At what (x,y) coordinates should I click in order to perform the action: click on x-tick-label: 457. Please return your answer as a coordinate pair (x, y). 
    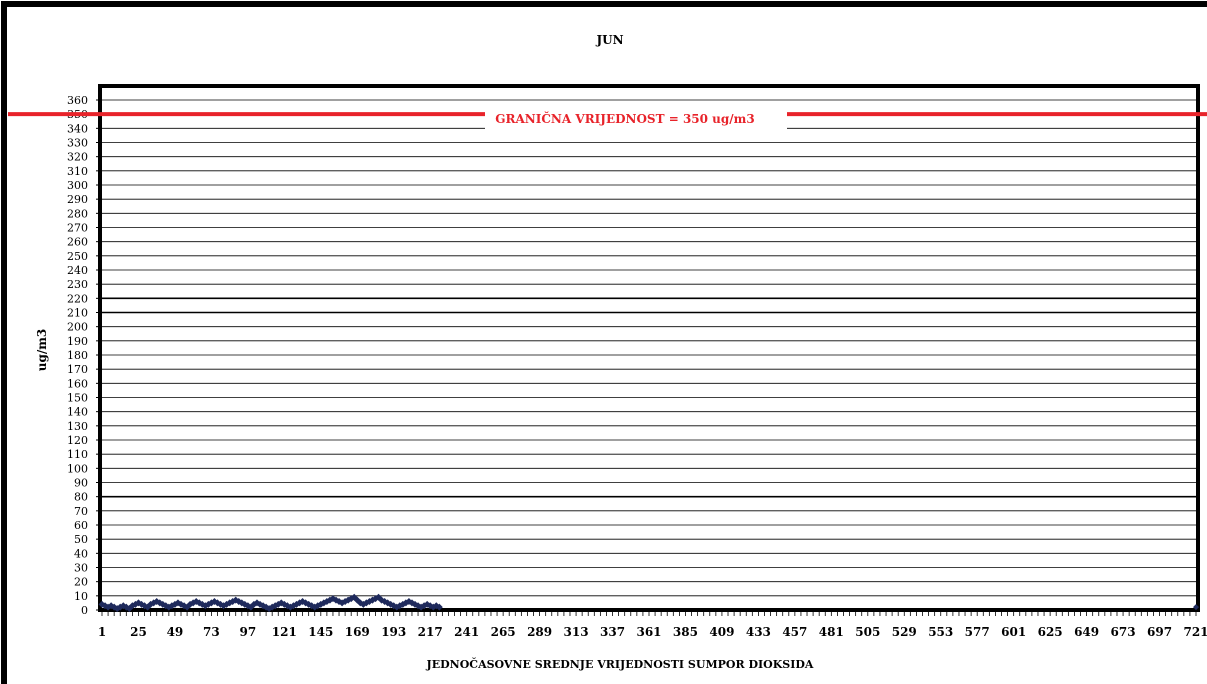
    Looking at the image, I should click on (794, 632).